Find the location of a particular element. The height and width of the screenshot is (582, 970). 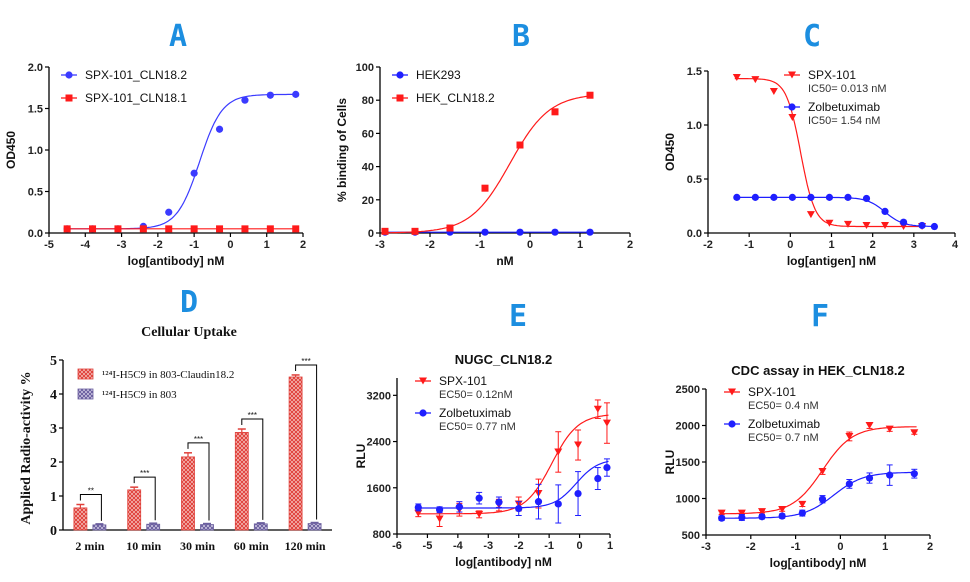

x-tick-label: 0 is located at coordinates (840, 547).